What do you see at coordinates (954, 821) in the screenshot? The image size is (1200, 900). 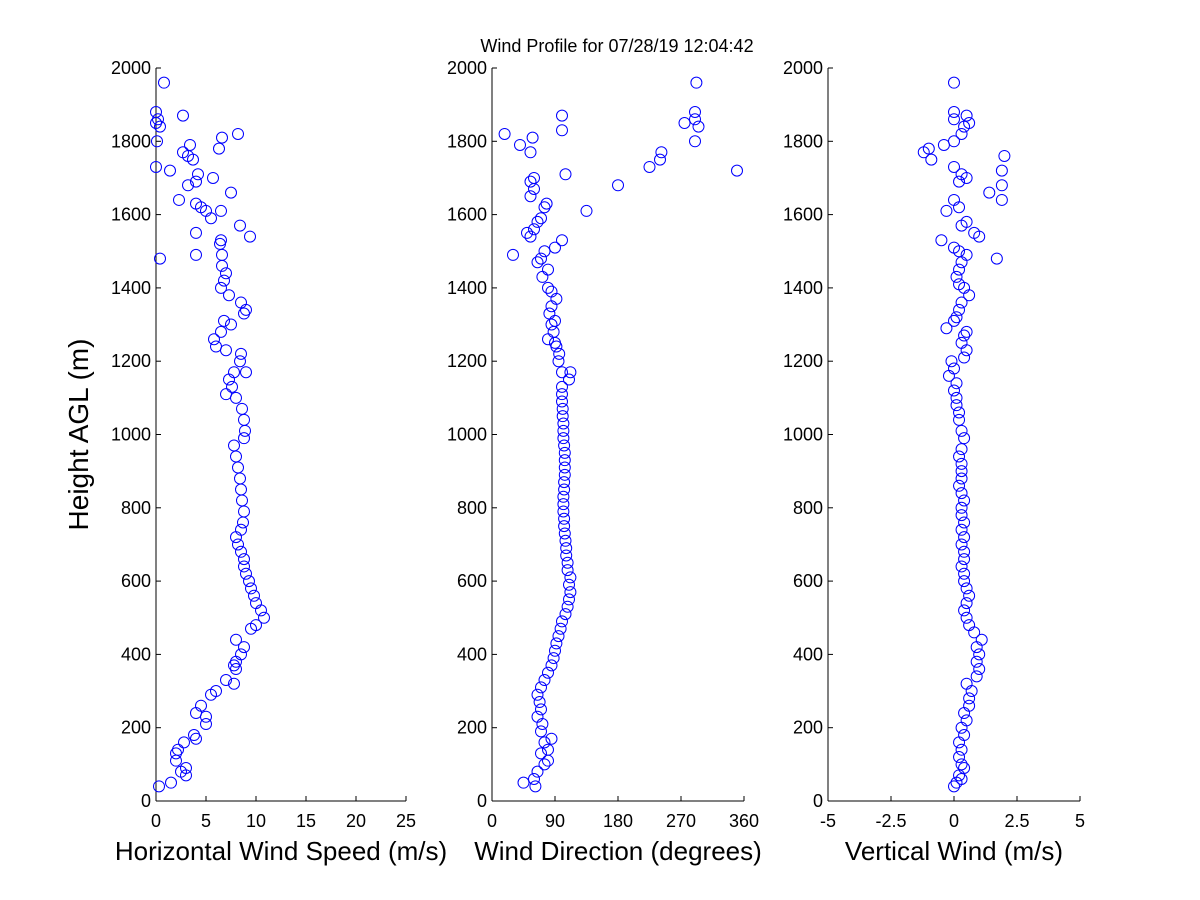 I see `vertical-x-tick-label: 0` at bounding box center [954, 821].